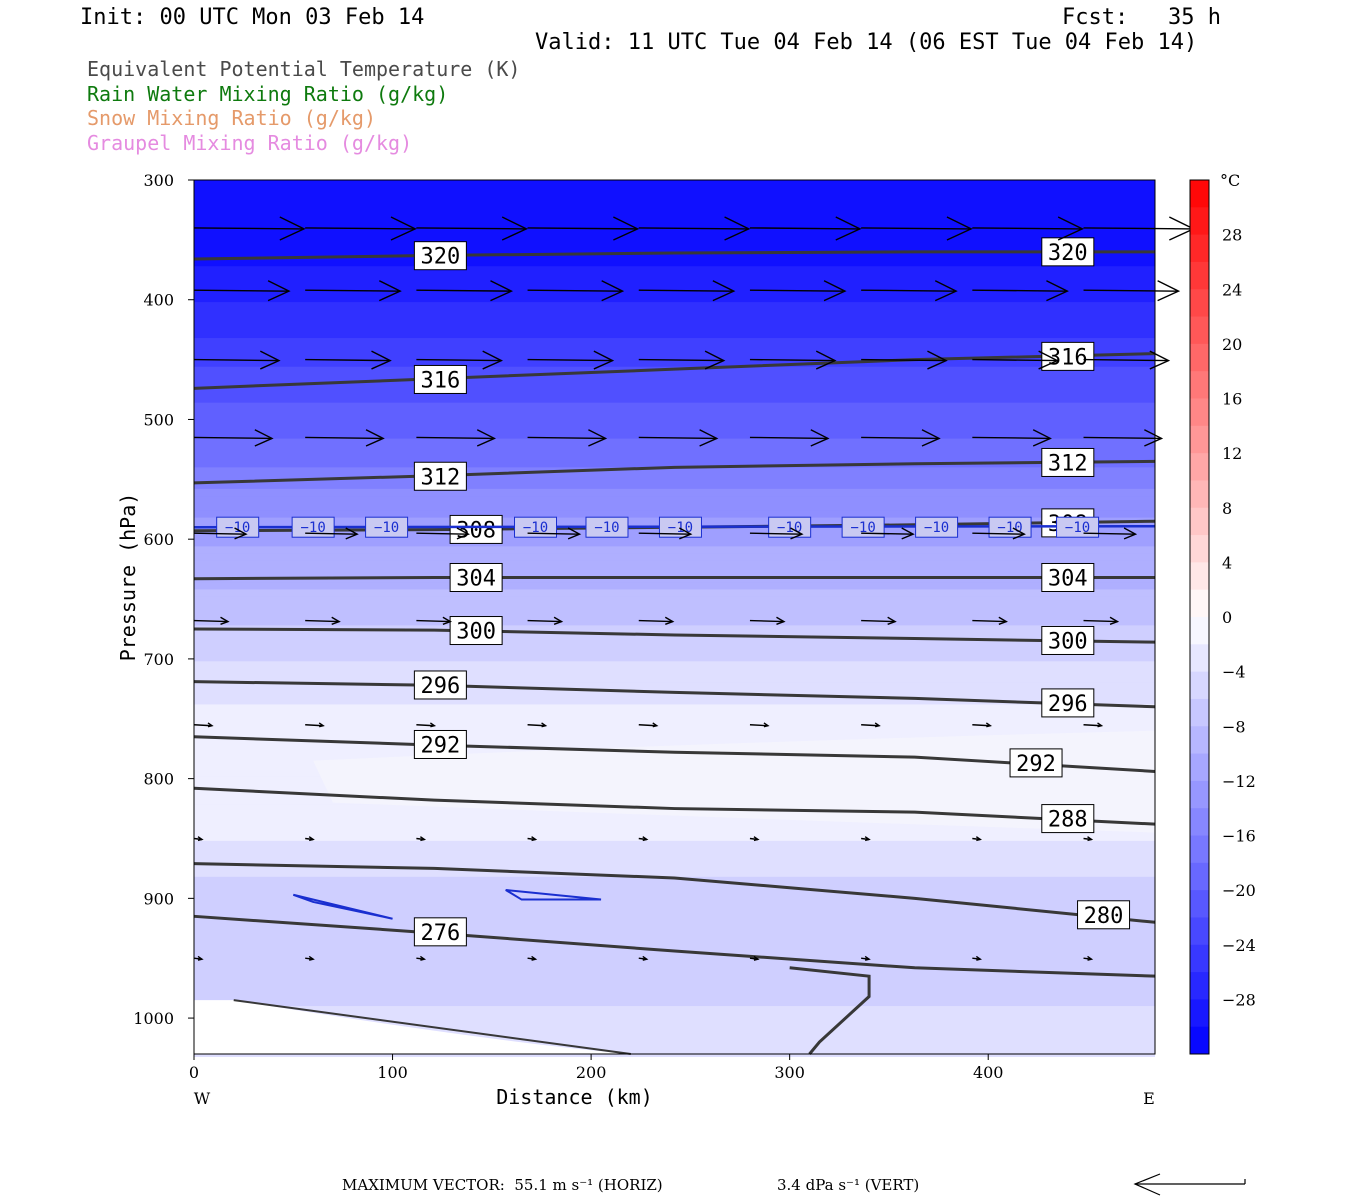 The height and width of the screenshot is (1200, 1350). I want to click on theta-e-304-label-box, so click(476, 577).